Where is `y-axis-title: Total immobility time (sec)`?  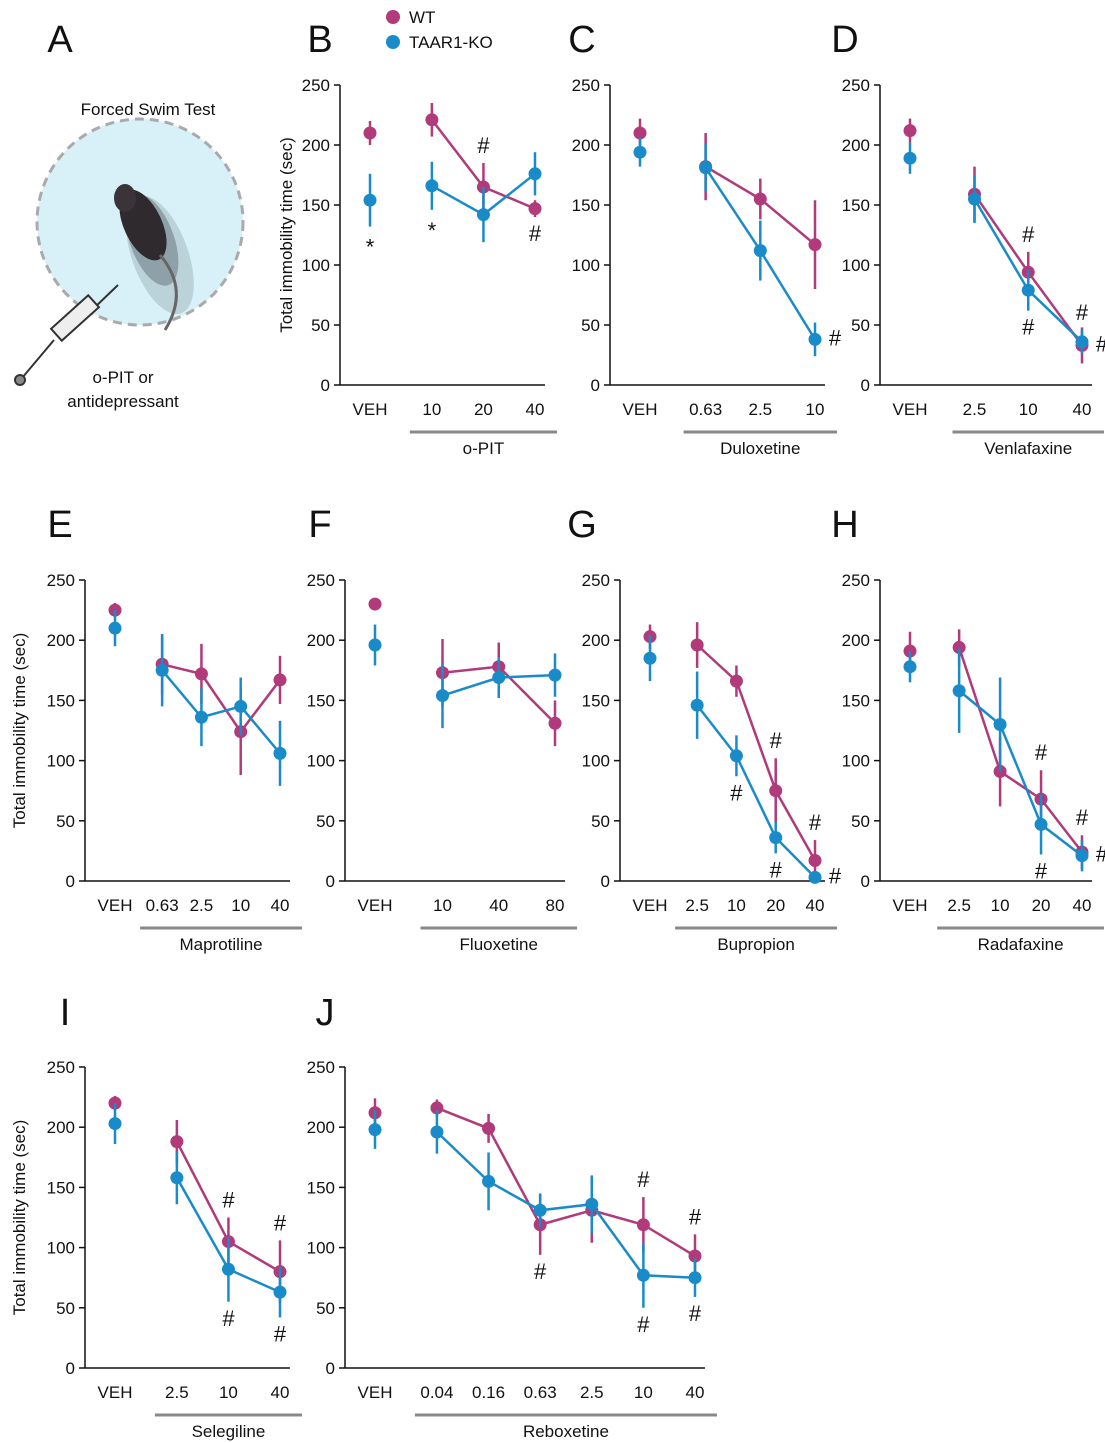
y-axis-title: Total immobility time (sec) is located at coordinates (19, 1218).